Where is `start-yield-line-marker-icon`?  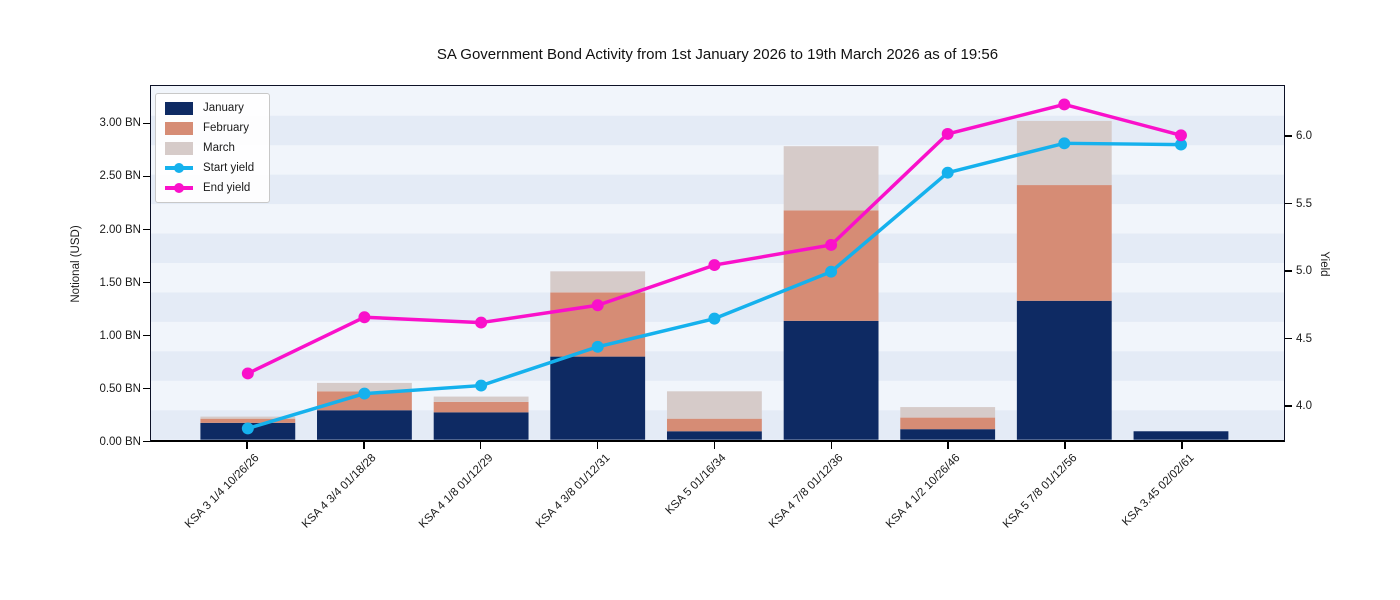
start-yield-line-marker-icon is located at coordinates (179, 168).